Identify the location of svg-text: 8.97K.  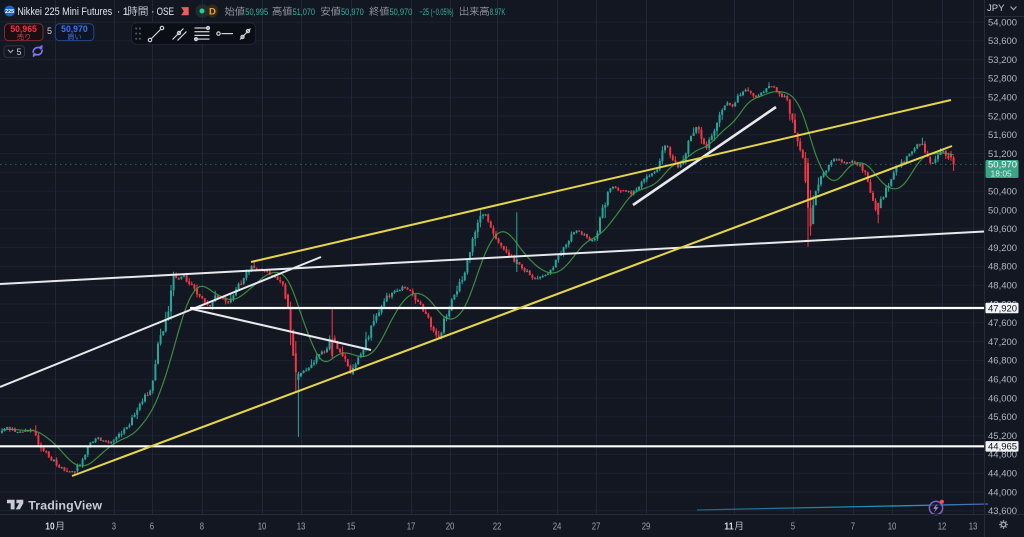
(498, 11).